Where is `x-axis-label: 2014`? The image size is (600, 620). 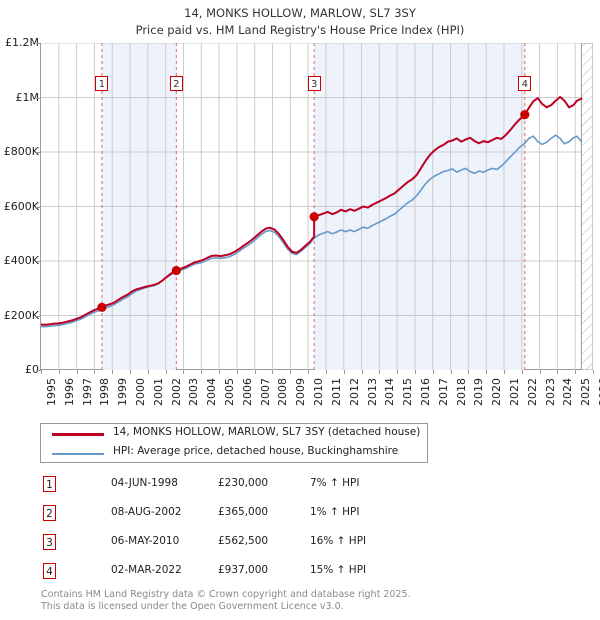
x-axis-label: 2014 is located at coordinates (390, 392).